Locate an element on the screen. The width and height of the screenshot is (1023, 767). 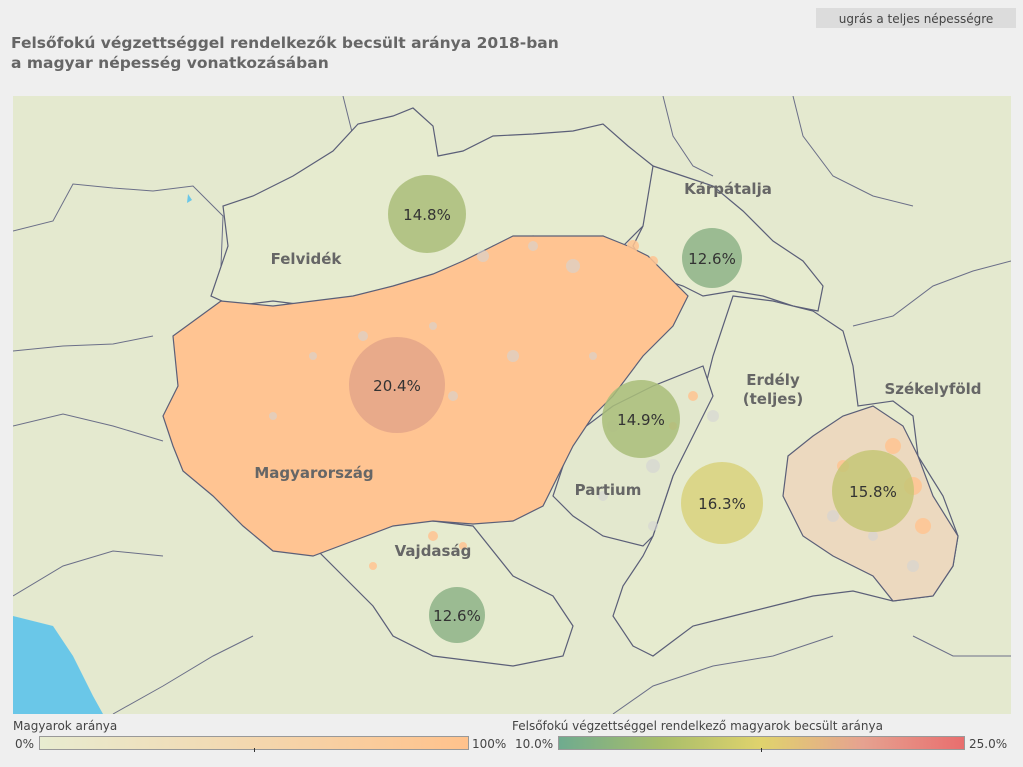
karpatalja-value: 12.6% is located at coordinates (712, 259).